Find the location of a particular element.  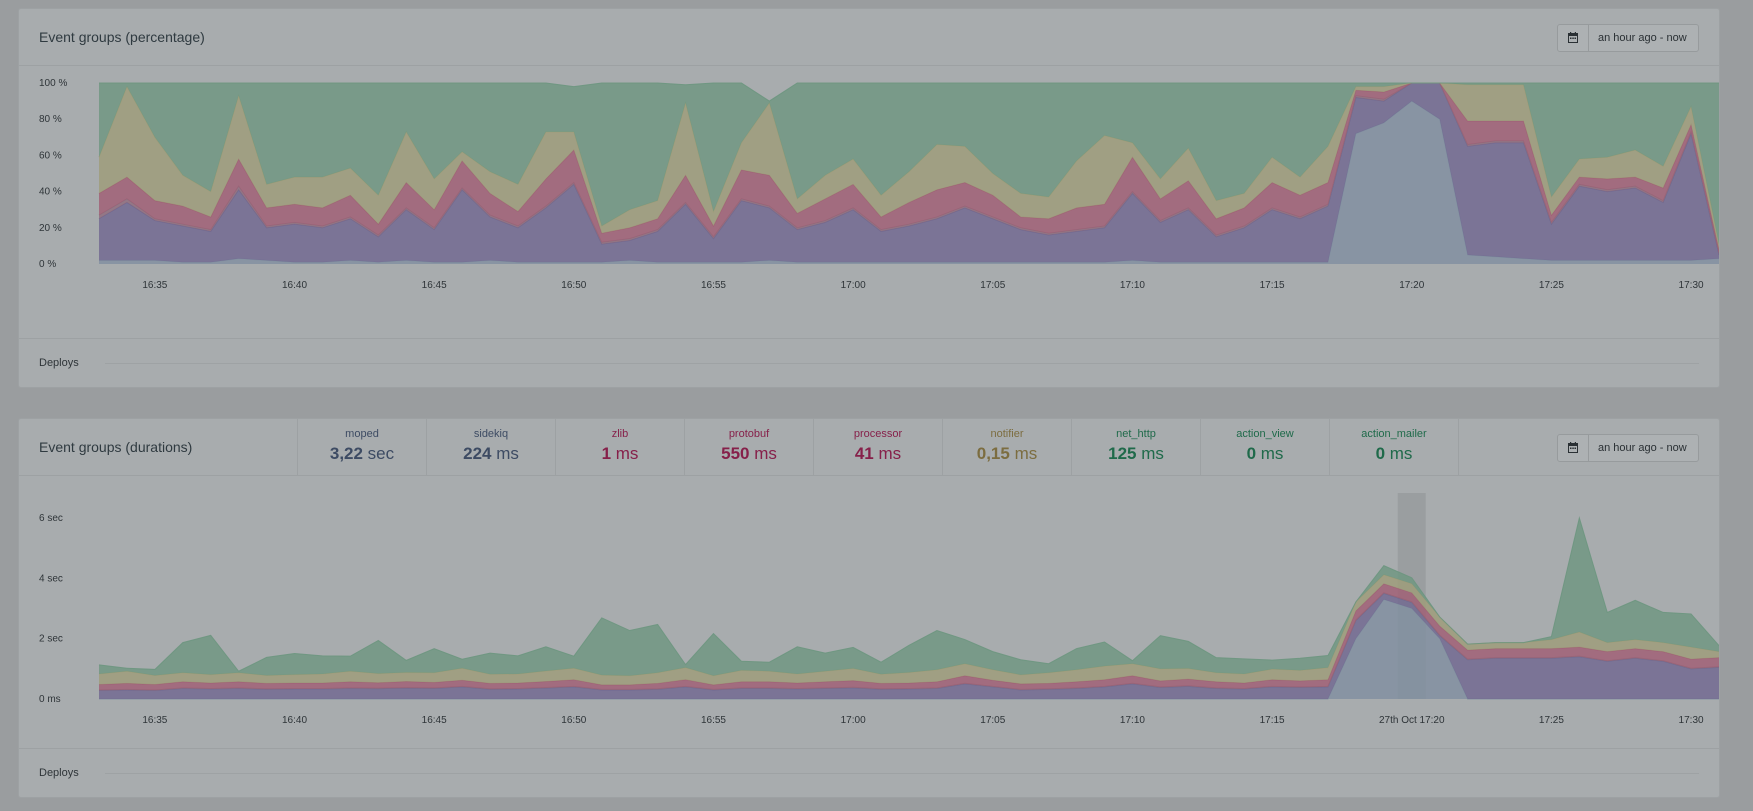

y-tick-label: 40 % is located at coordinates (50, 192).